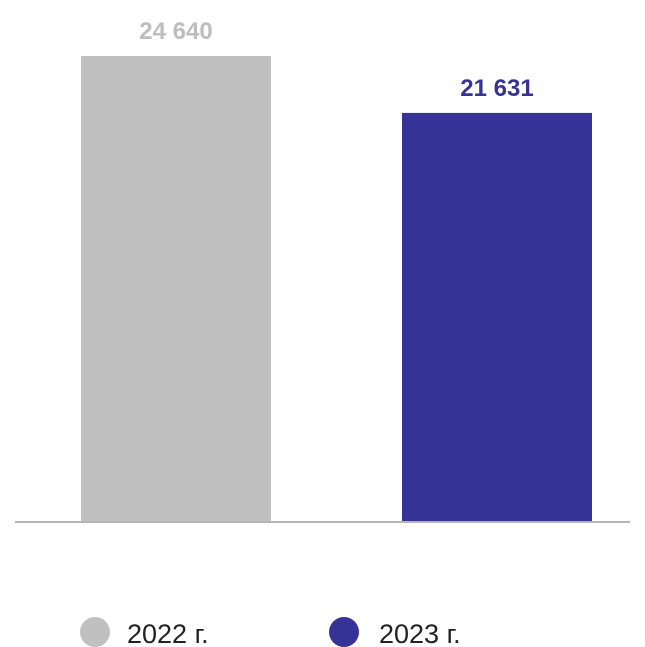 This screenshot has width=645, height=647. Describe the element at coordinates (270, 632) in the screenshot. I see `legend: 2022 г. 2023 г.` at that location.